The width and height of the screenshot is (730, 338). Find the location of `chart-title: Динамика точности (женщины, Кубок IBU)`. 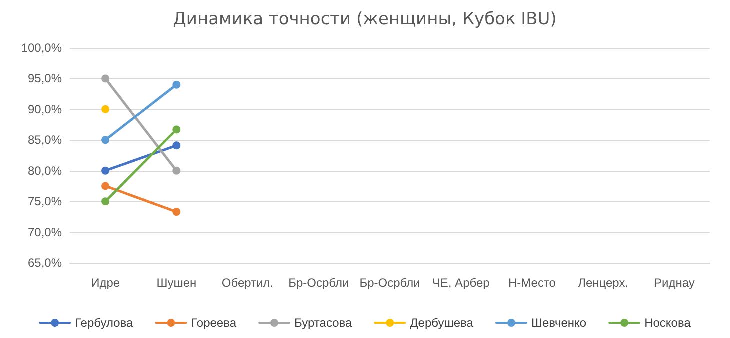

chart-title: Динамика точности (женщины, Кубок IBU) is located at coordinates (365, 20).